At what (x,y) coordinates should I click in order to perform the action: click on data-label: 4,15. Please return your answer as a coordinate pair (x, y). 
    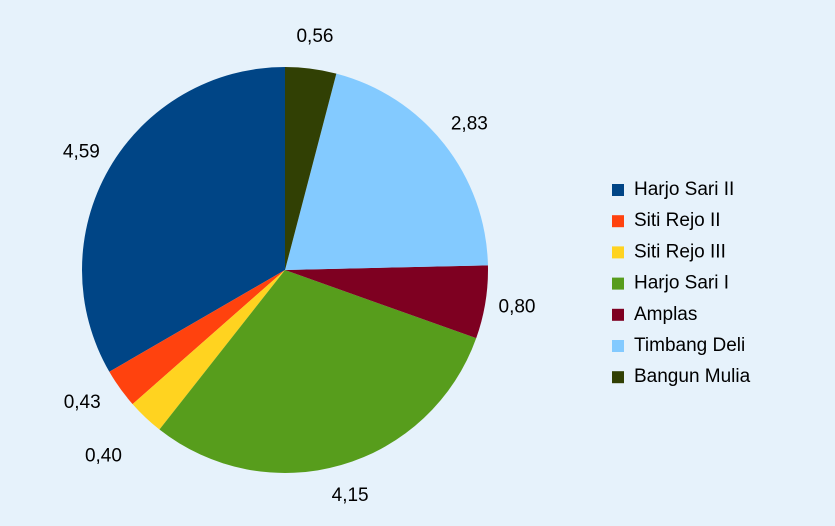
    Looking at the image, I should click on (350, 495).